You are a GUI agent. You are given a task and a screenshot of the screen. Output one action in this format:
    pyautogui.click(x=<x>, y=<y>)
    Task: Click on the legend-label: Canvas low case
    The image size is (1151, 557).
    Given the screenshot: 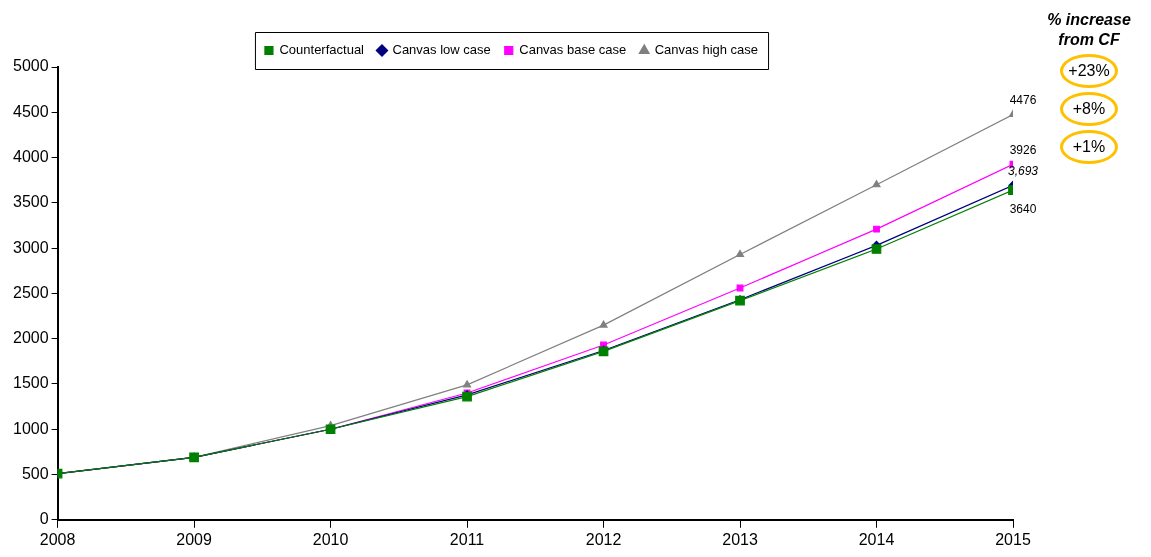 What is the action you would take?
    pyautogui.click(x=441, y=50)
    